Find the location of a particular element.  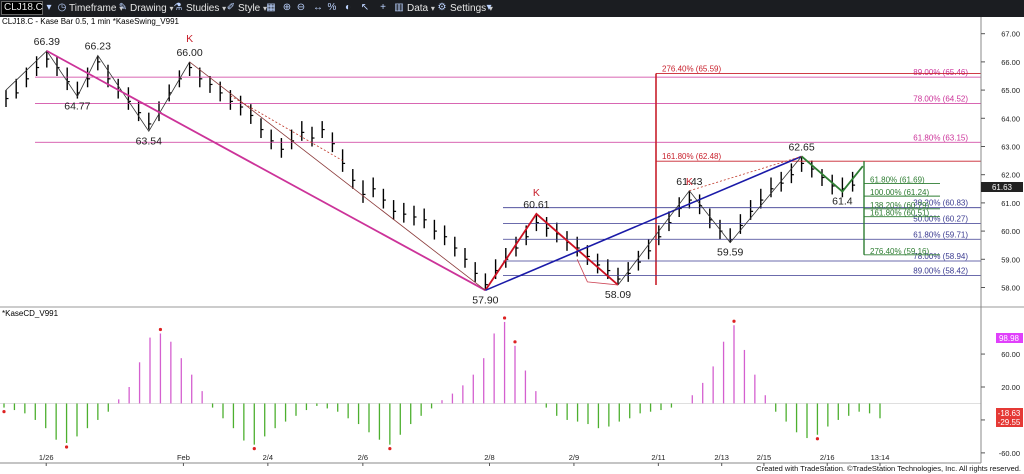

swing-zigzag is located at coordinates (97, 91).